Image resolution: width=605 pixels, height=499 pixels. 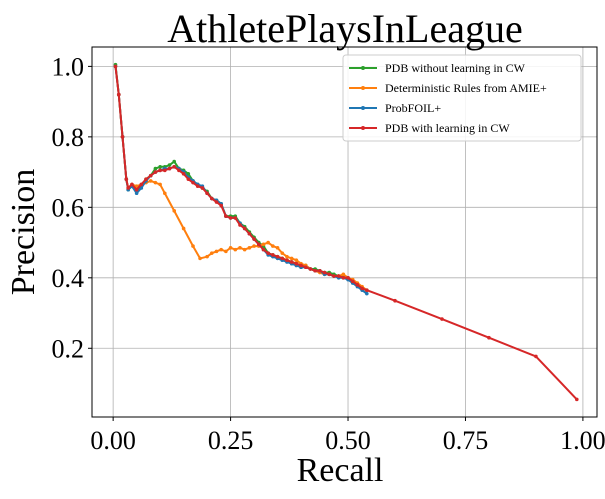 What do you see at coordinates (68, 207) in the screenshot?
I see `y-tick-label: 0.6` at bounding box center [68, 207].